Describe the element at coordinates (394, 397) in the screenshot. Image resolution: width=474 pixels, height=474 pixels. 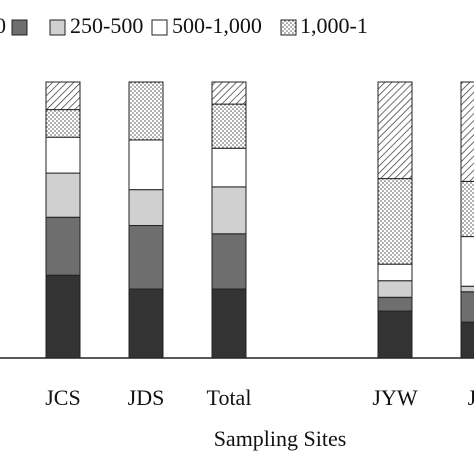
I see `x-tick-label: JYW` at that location.